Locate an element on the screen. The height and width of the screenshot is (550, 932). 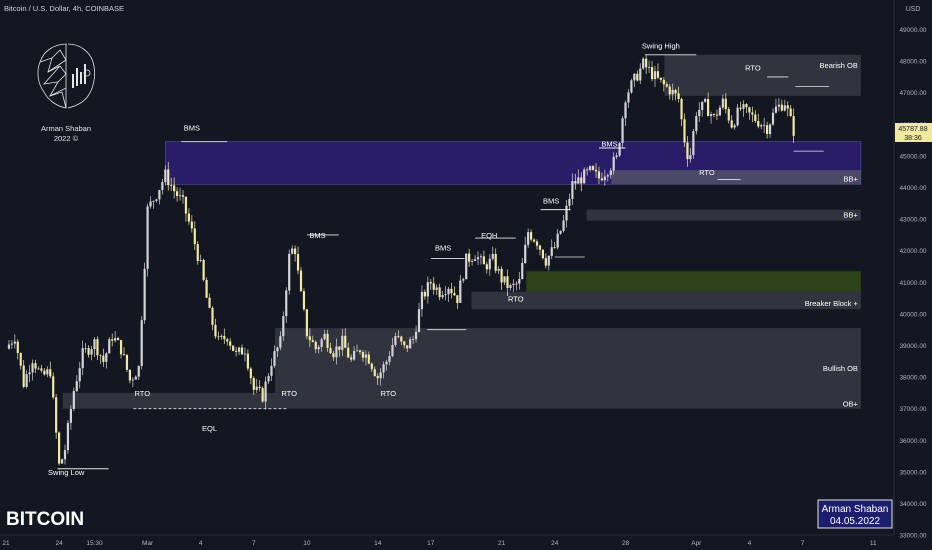
price-tick-label: 44000.00 is located at coordinates (912, 188).